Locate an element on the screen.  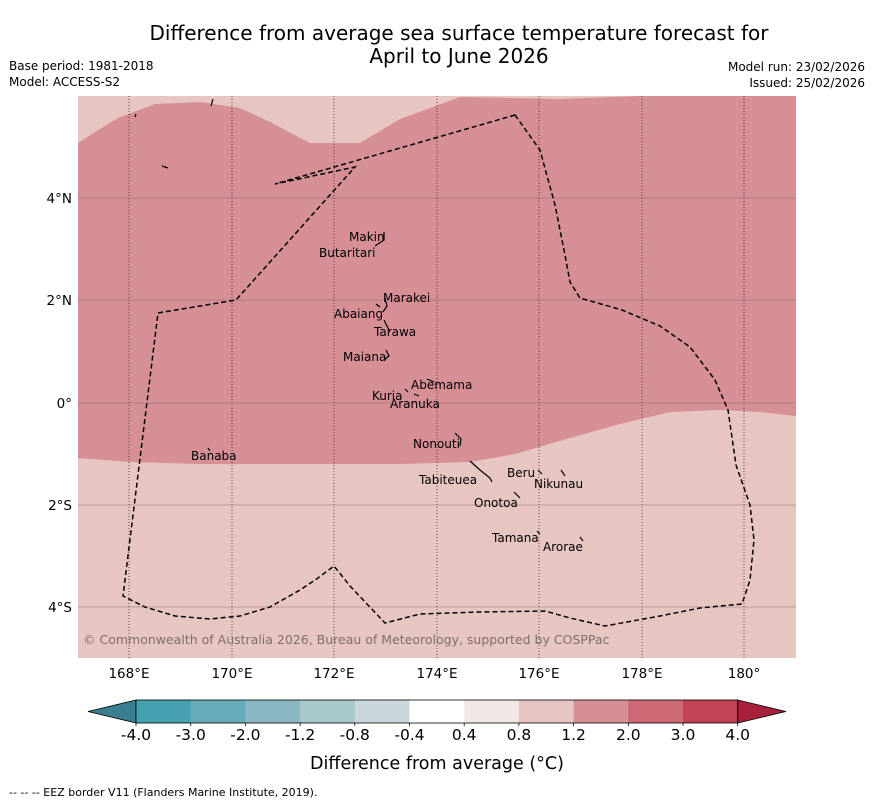
colorbar-tick-label: -1.2 is located at coordinates (300, 735).